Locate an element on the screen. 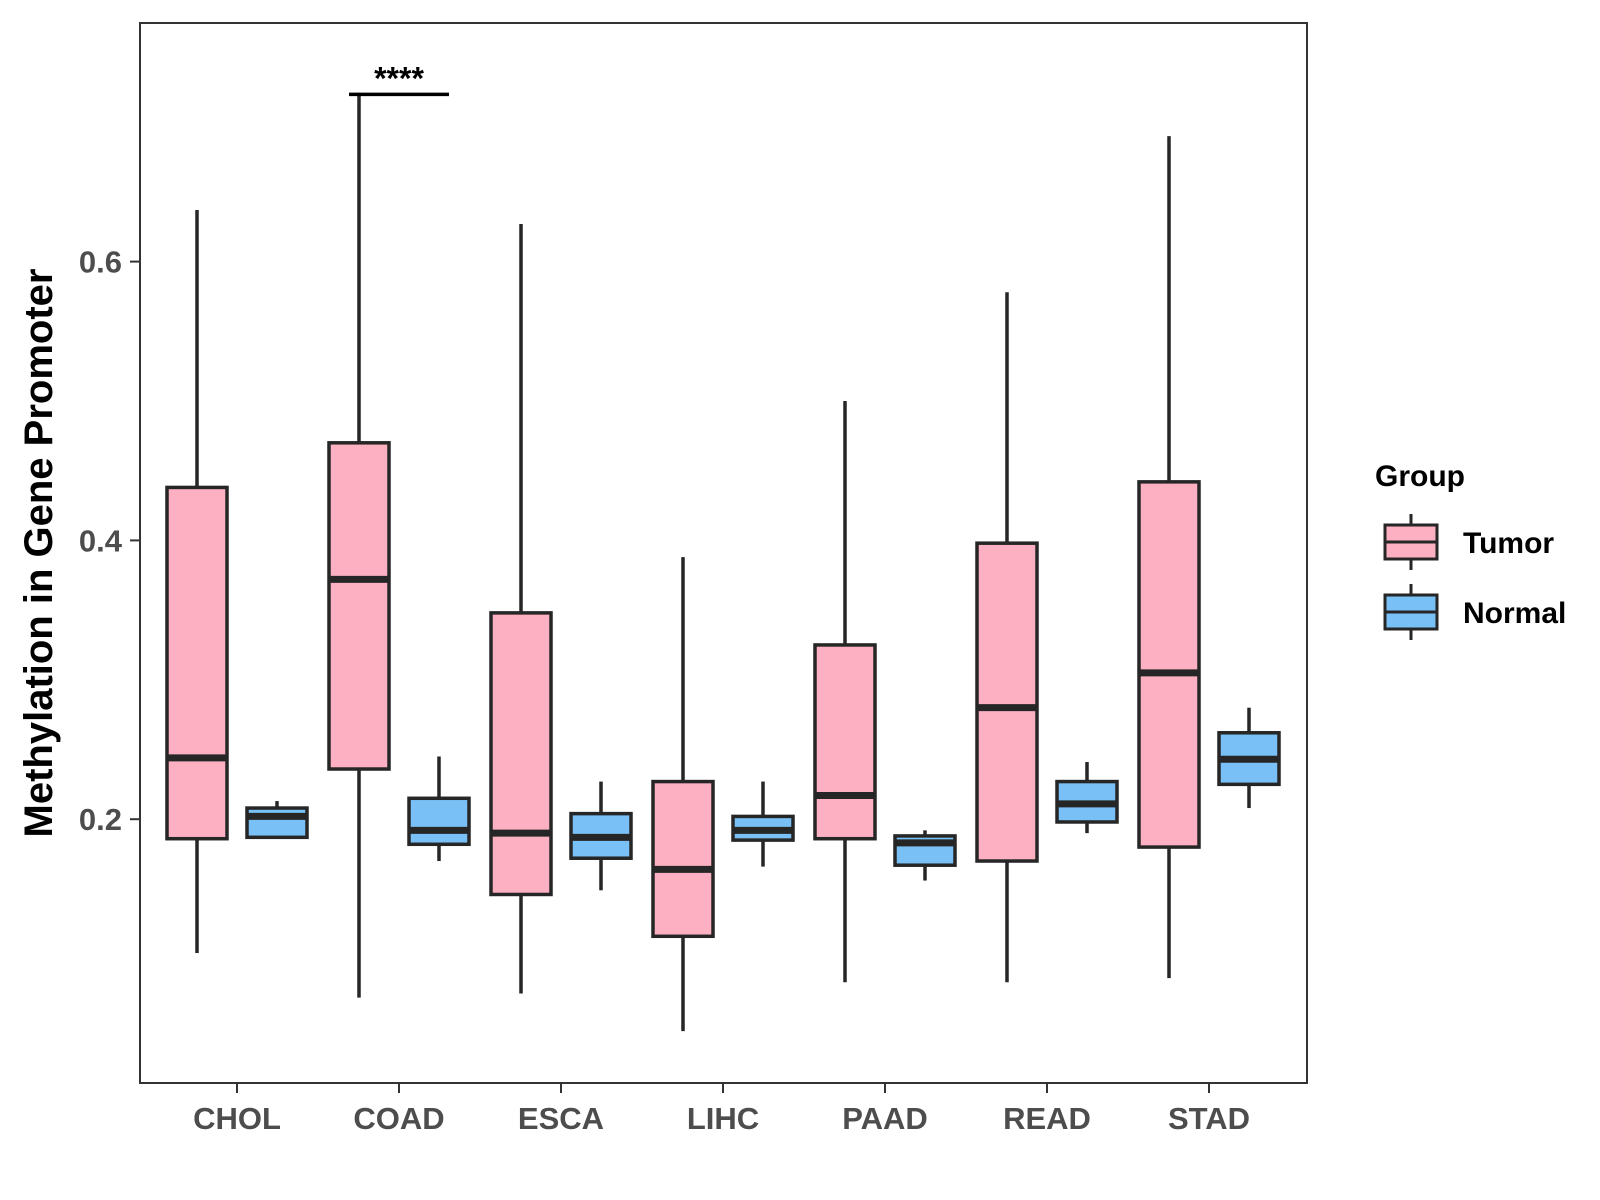  x-tick-label: LIHC is located at coordinates (723, 1118).